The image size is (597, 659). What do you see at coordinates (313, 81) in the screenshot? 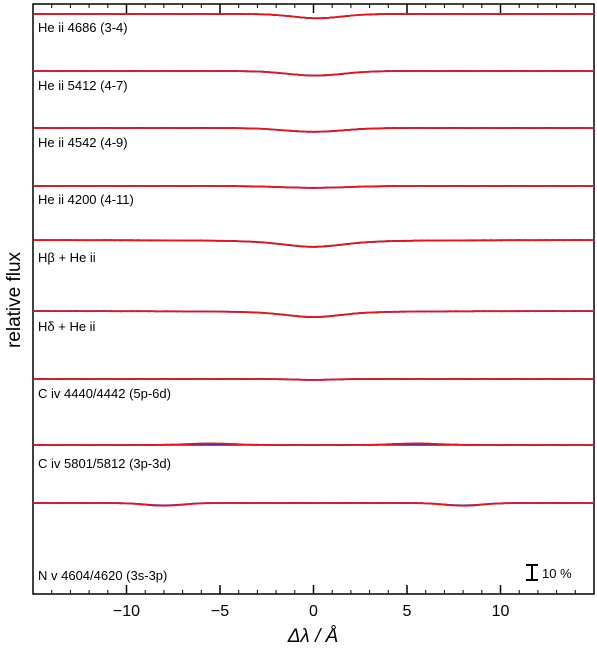
I see `spectrum-panel: He ii 5412 (4-7)` at bounding box center [313, 81].